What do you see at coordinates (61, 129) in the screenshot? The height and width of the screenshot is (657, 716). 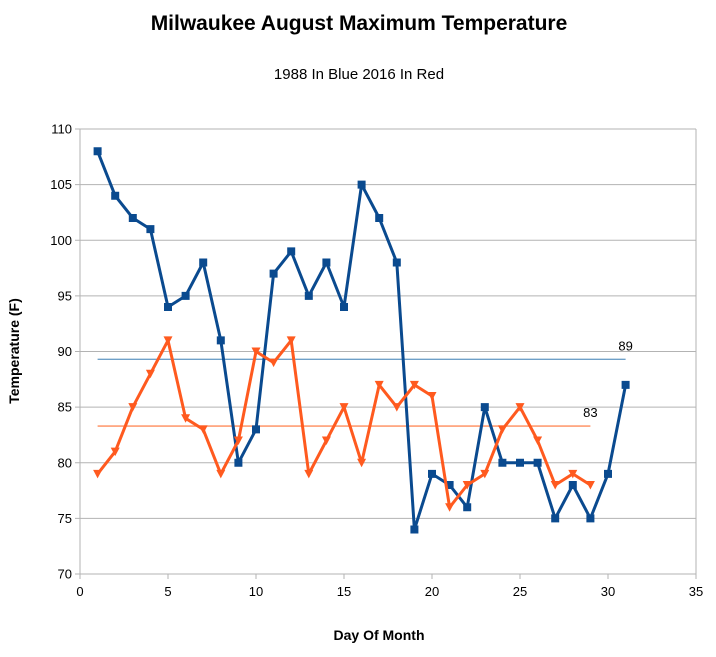 I see `y-tick-label: 110` at bounding box center [61, 129].